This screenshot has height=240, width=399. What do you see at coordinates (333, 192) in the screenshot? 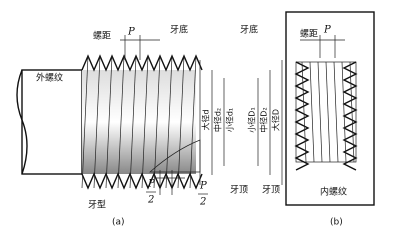
I see `label: 内螺纹` at bounding box center [333, 192].